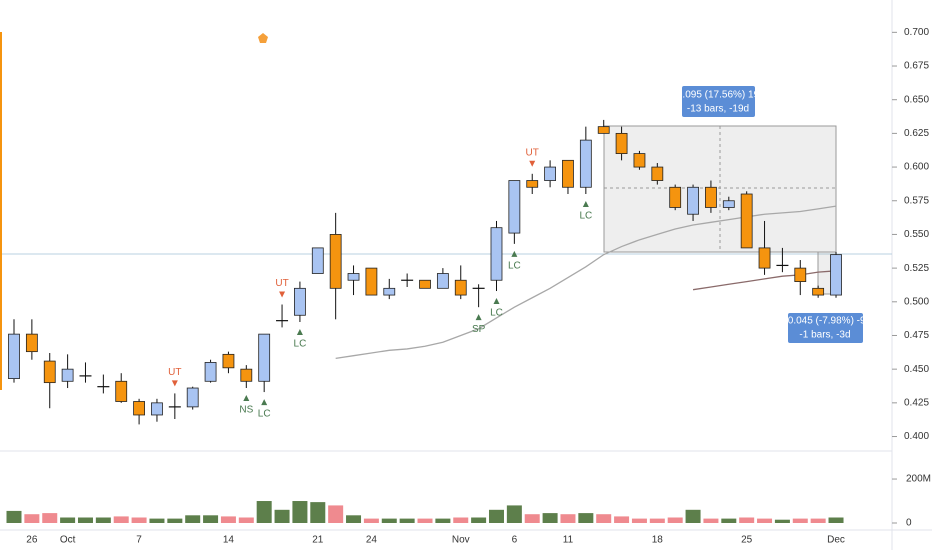 This screenshot has width=932, height=550. Describe the element at coordinates (764, 280) in the screenshot. I see `moving-average` at that location.